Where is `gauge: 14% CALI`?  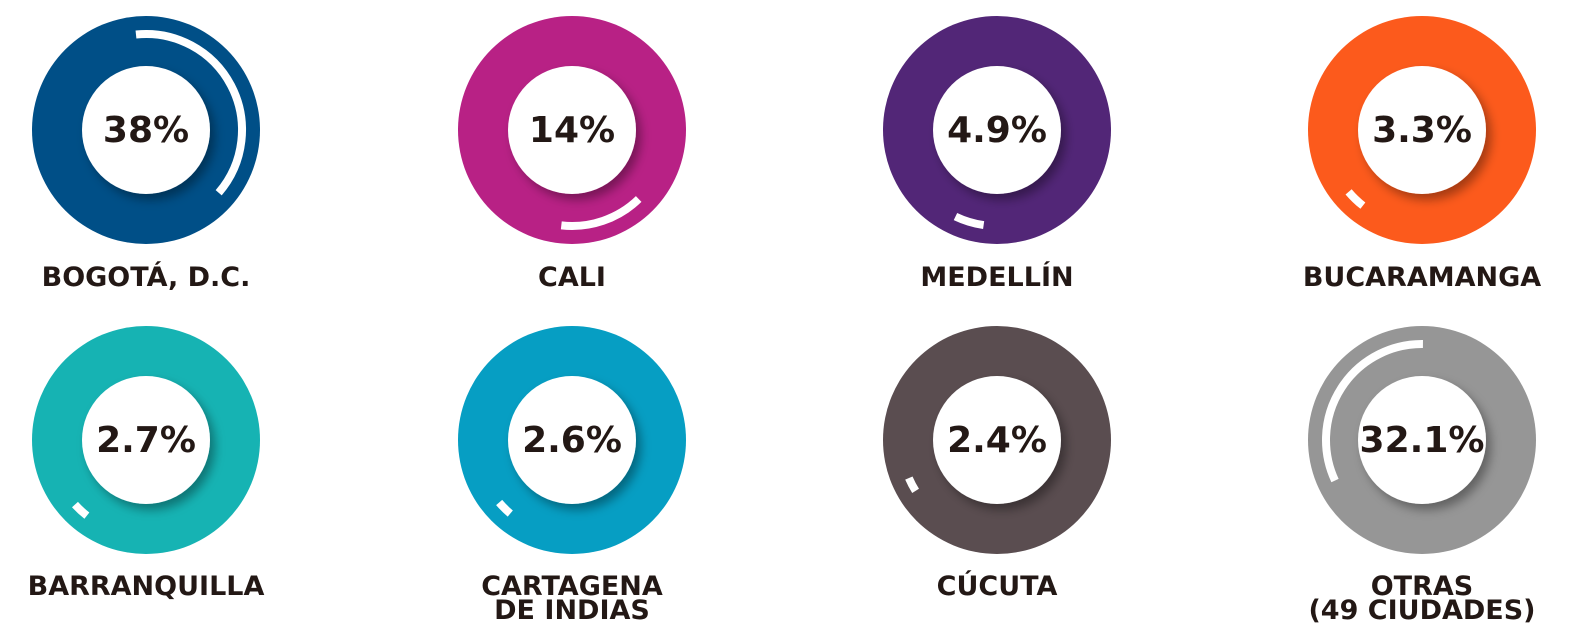 gauge: 14% CALI is located at coordinates (572, 154).